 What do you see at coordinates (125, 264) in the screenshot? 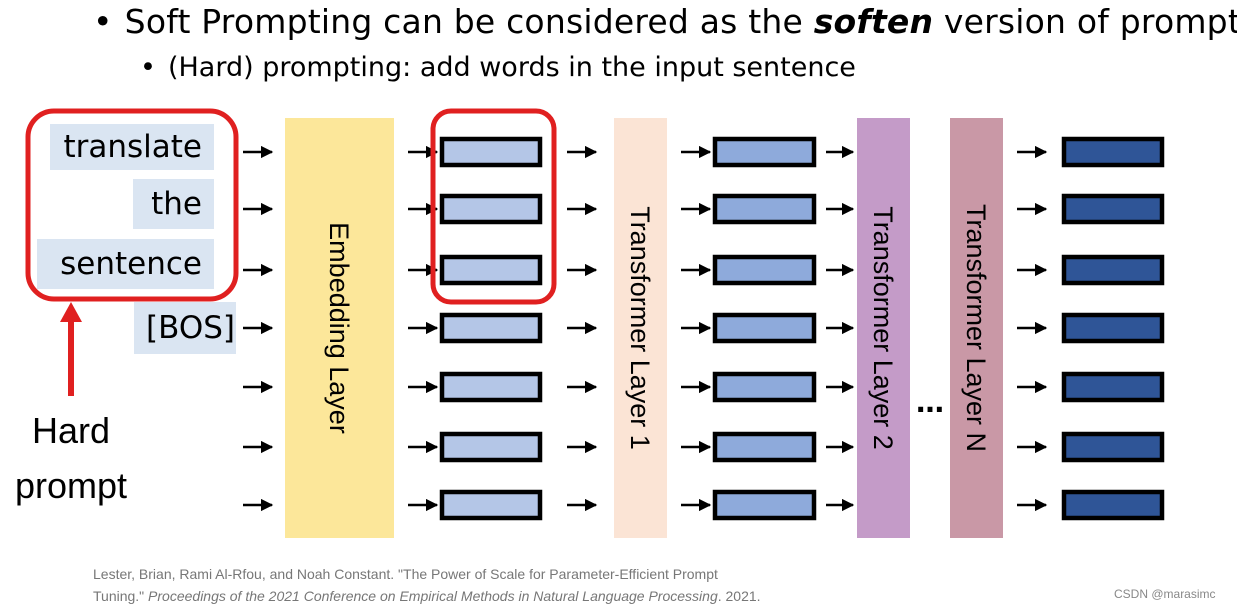
I see `token-sentence: sentence` at bounding box center [125, 264].